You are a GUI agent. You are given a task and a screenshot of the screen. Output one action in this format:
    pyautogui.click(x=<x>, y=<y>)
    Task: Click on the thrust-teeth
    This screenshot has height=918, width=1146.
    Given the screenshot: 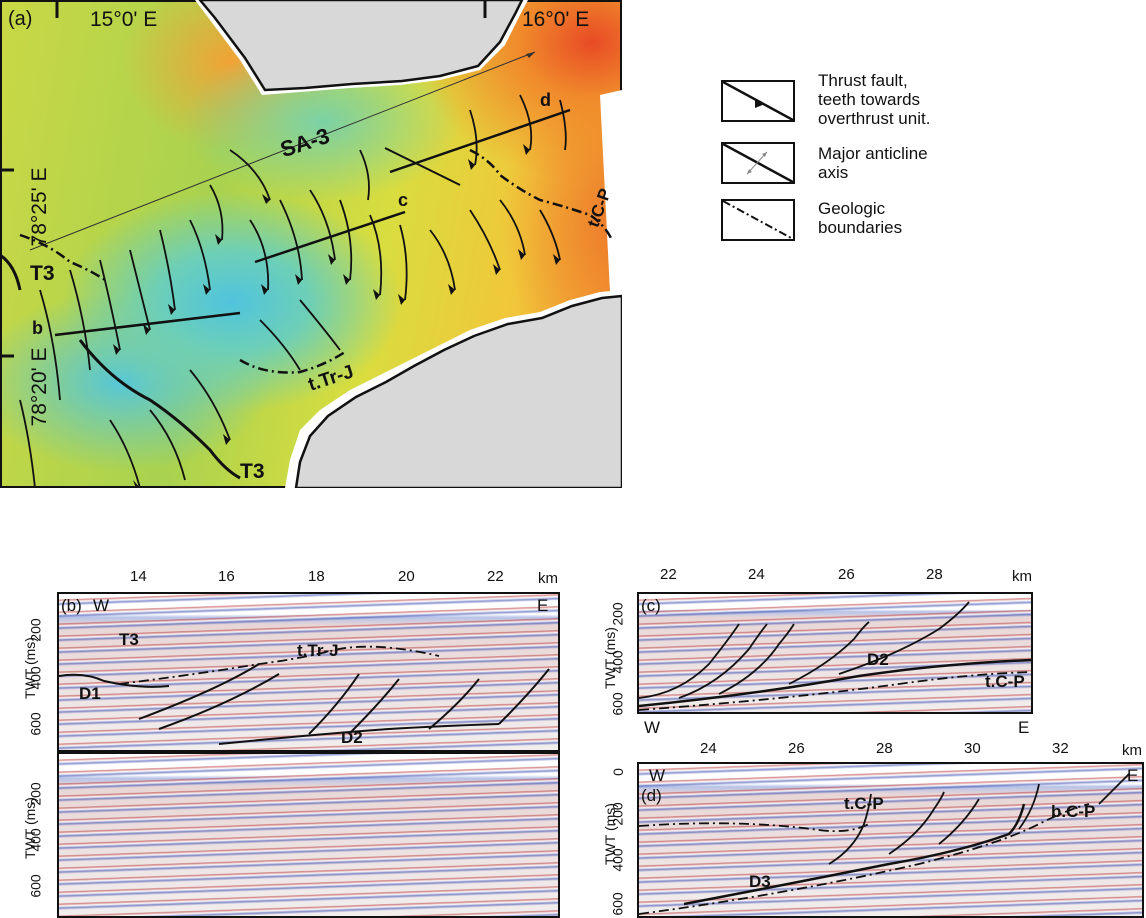 What is the action you would take?
    pyautogui.click(x=336, y=316)
    